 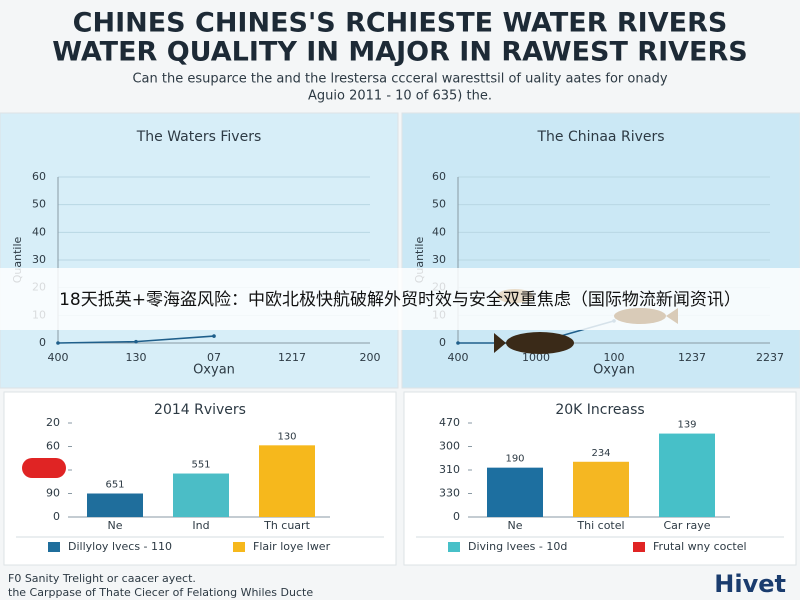 What do you see at coordinates (44, 468) in the screenshot?
I see `icon` at bounding box center [44, 468].